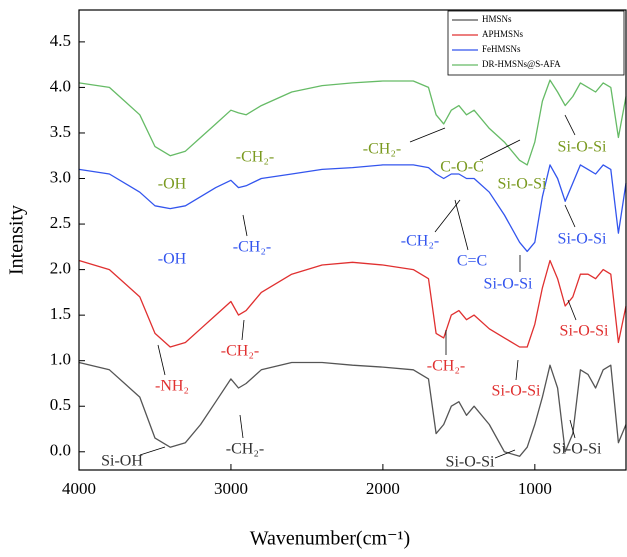 The width and height of the screenshot is (627, 557). Describe the element at coordinates (79, 488) in the screenshot. I see `x-tick-label: 4000` at that location.